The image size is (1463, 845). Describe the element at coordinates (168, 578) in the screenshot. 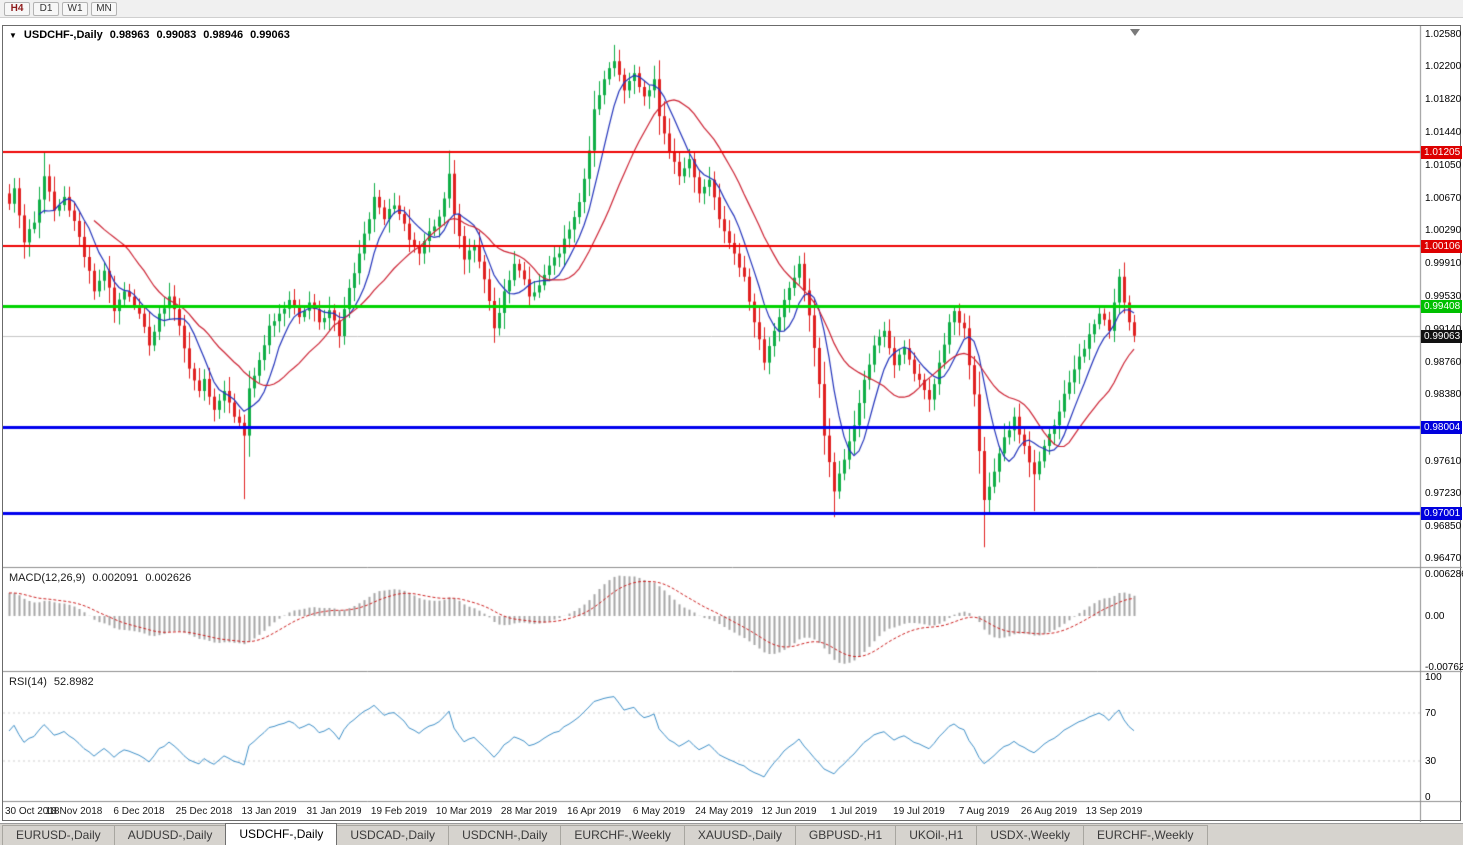

I see `macd-signal-value: 0.002626` at that location.